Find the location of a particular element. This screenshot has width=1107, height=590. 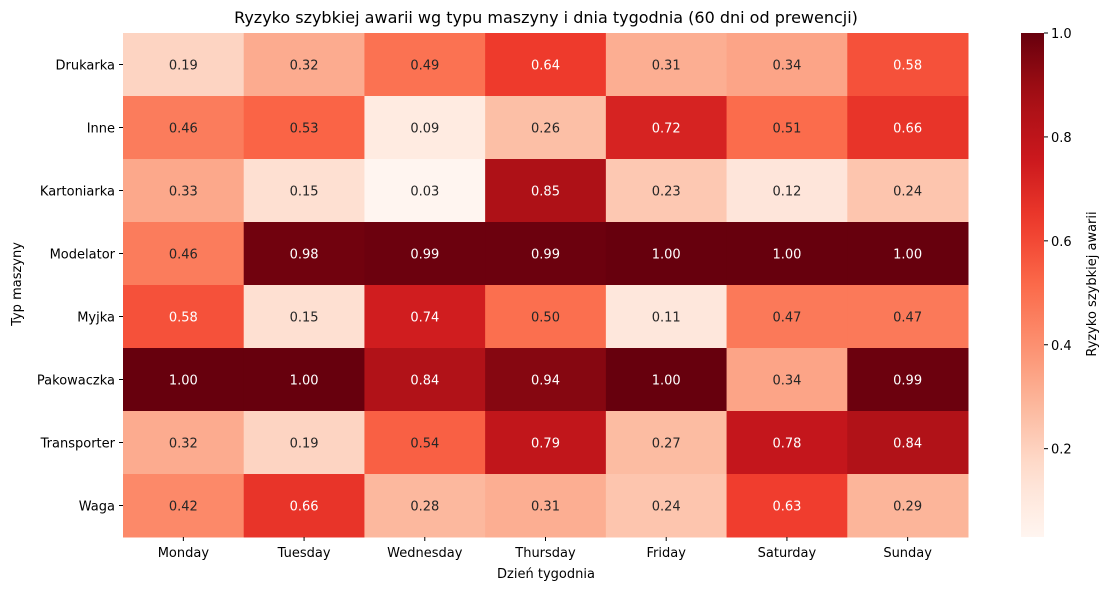

colorbar-ticks: 0.2 0.4 0.6 0.8 1.0 is located at coordinates (1058, 242).